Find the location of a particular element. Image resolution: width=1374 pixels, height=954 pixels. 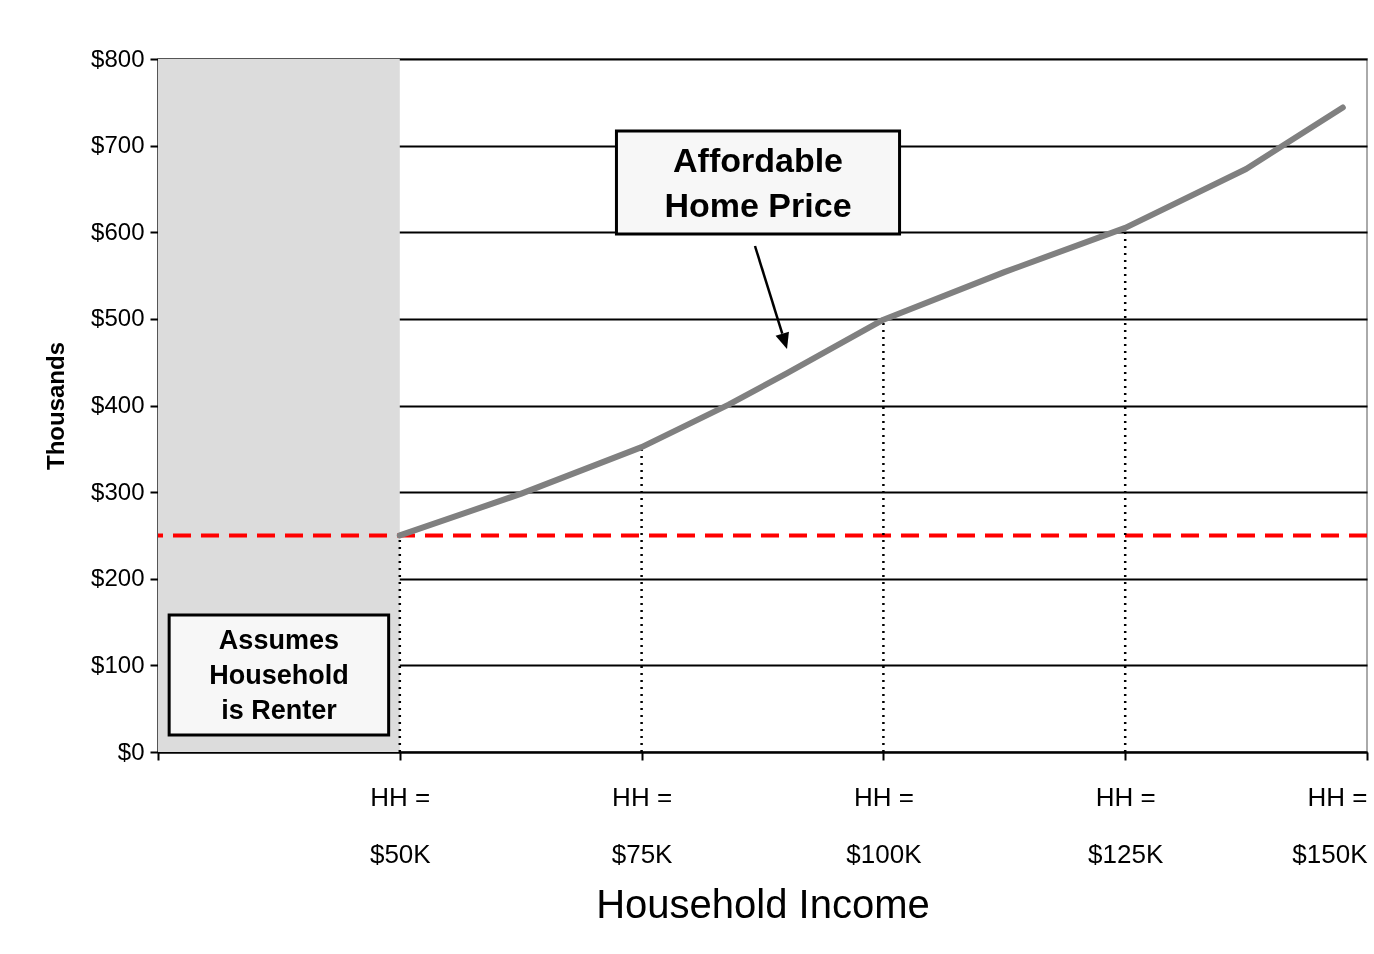

y-tick-label: $200 is located at coordinates (118, 578).